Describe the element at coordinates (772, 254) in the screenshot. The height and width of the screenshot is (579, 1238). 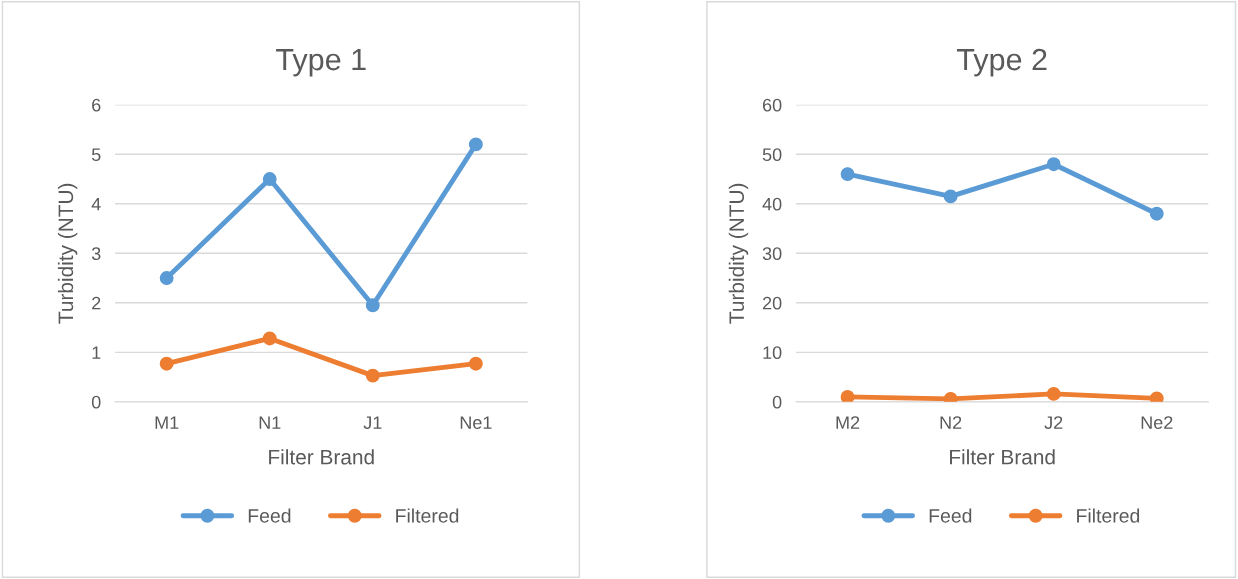
I see `y-tick-label: 30` at that location.